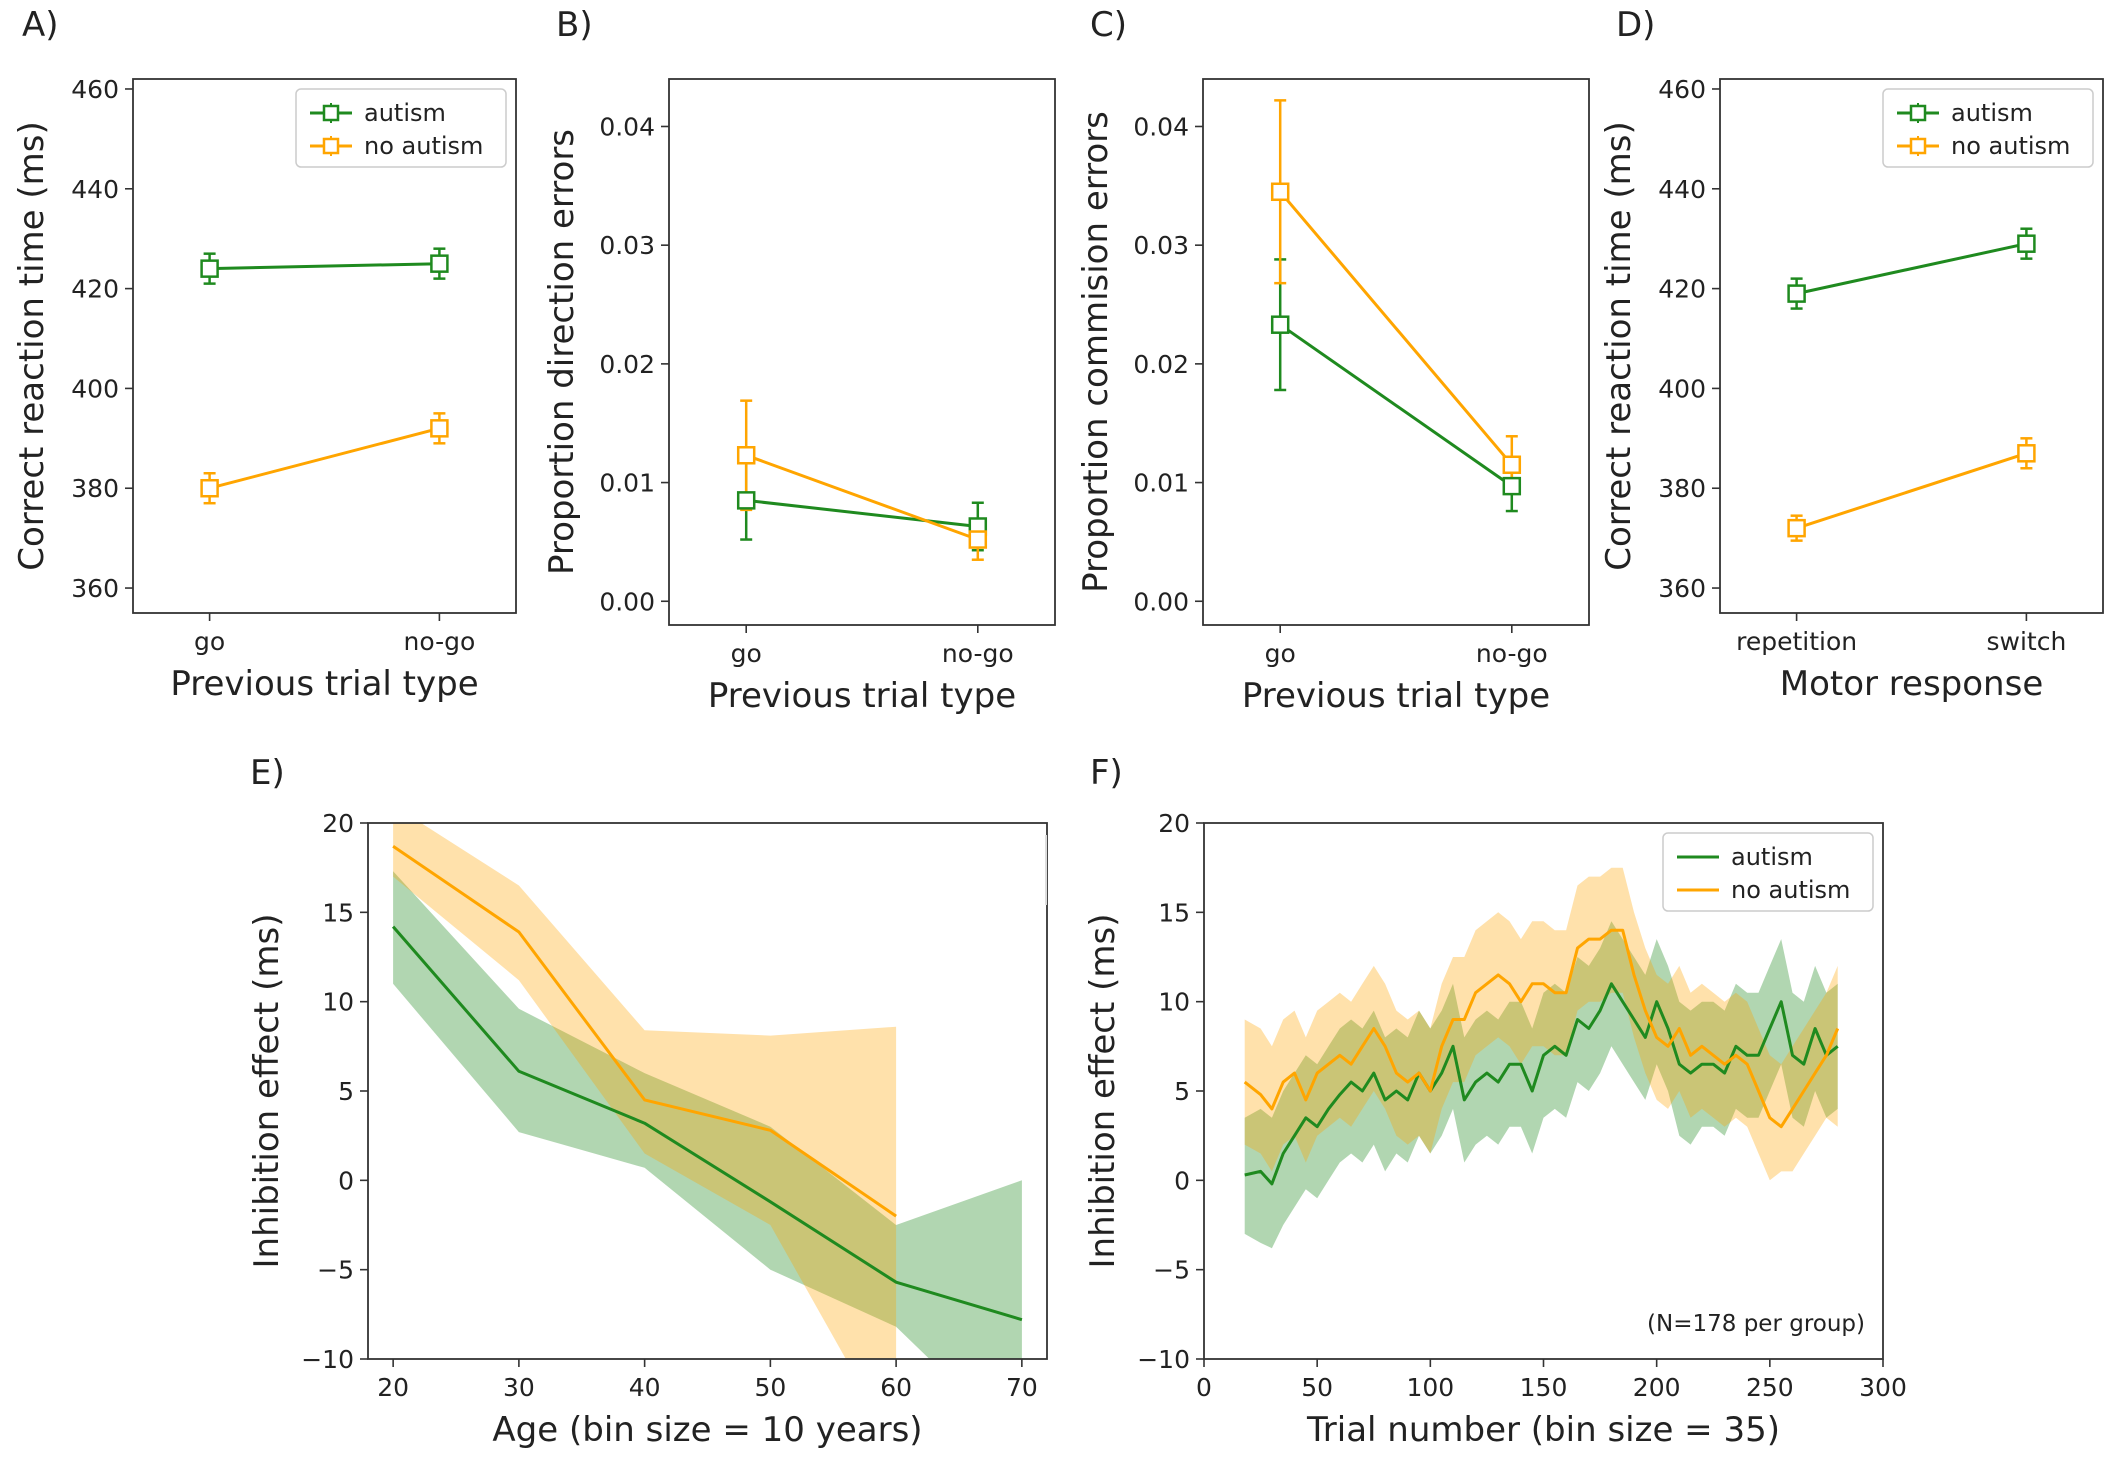 The height and width of the screenshot is (1460, 2128). I want to click on x-tick-label: 300, so click(1883, 1387).